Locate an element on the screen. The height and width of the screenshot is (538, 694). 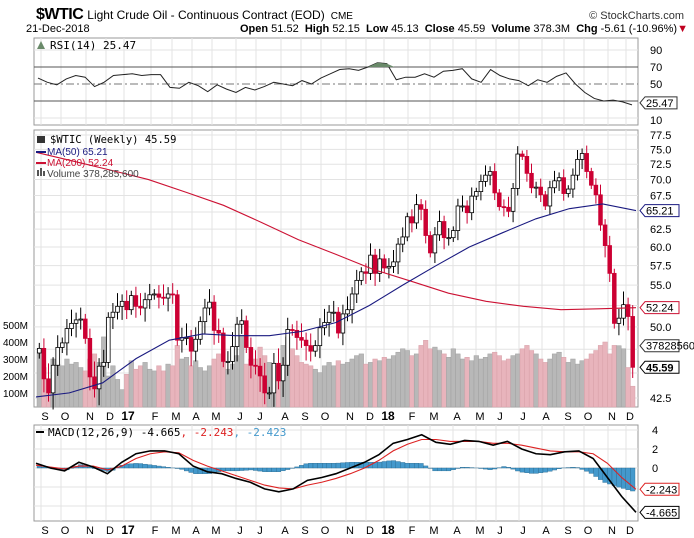
x-tick-label: O is located at coordinates (588, 417).